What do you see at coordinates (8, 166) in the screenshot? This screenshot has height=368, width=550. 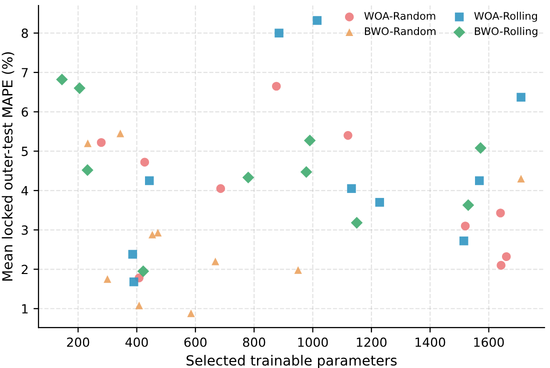 I see `y-axis-title: Mean locked outer-test MAPE (%)` at bounding box center [8, 166].